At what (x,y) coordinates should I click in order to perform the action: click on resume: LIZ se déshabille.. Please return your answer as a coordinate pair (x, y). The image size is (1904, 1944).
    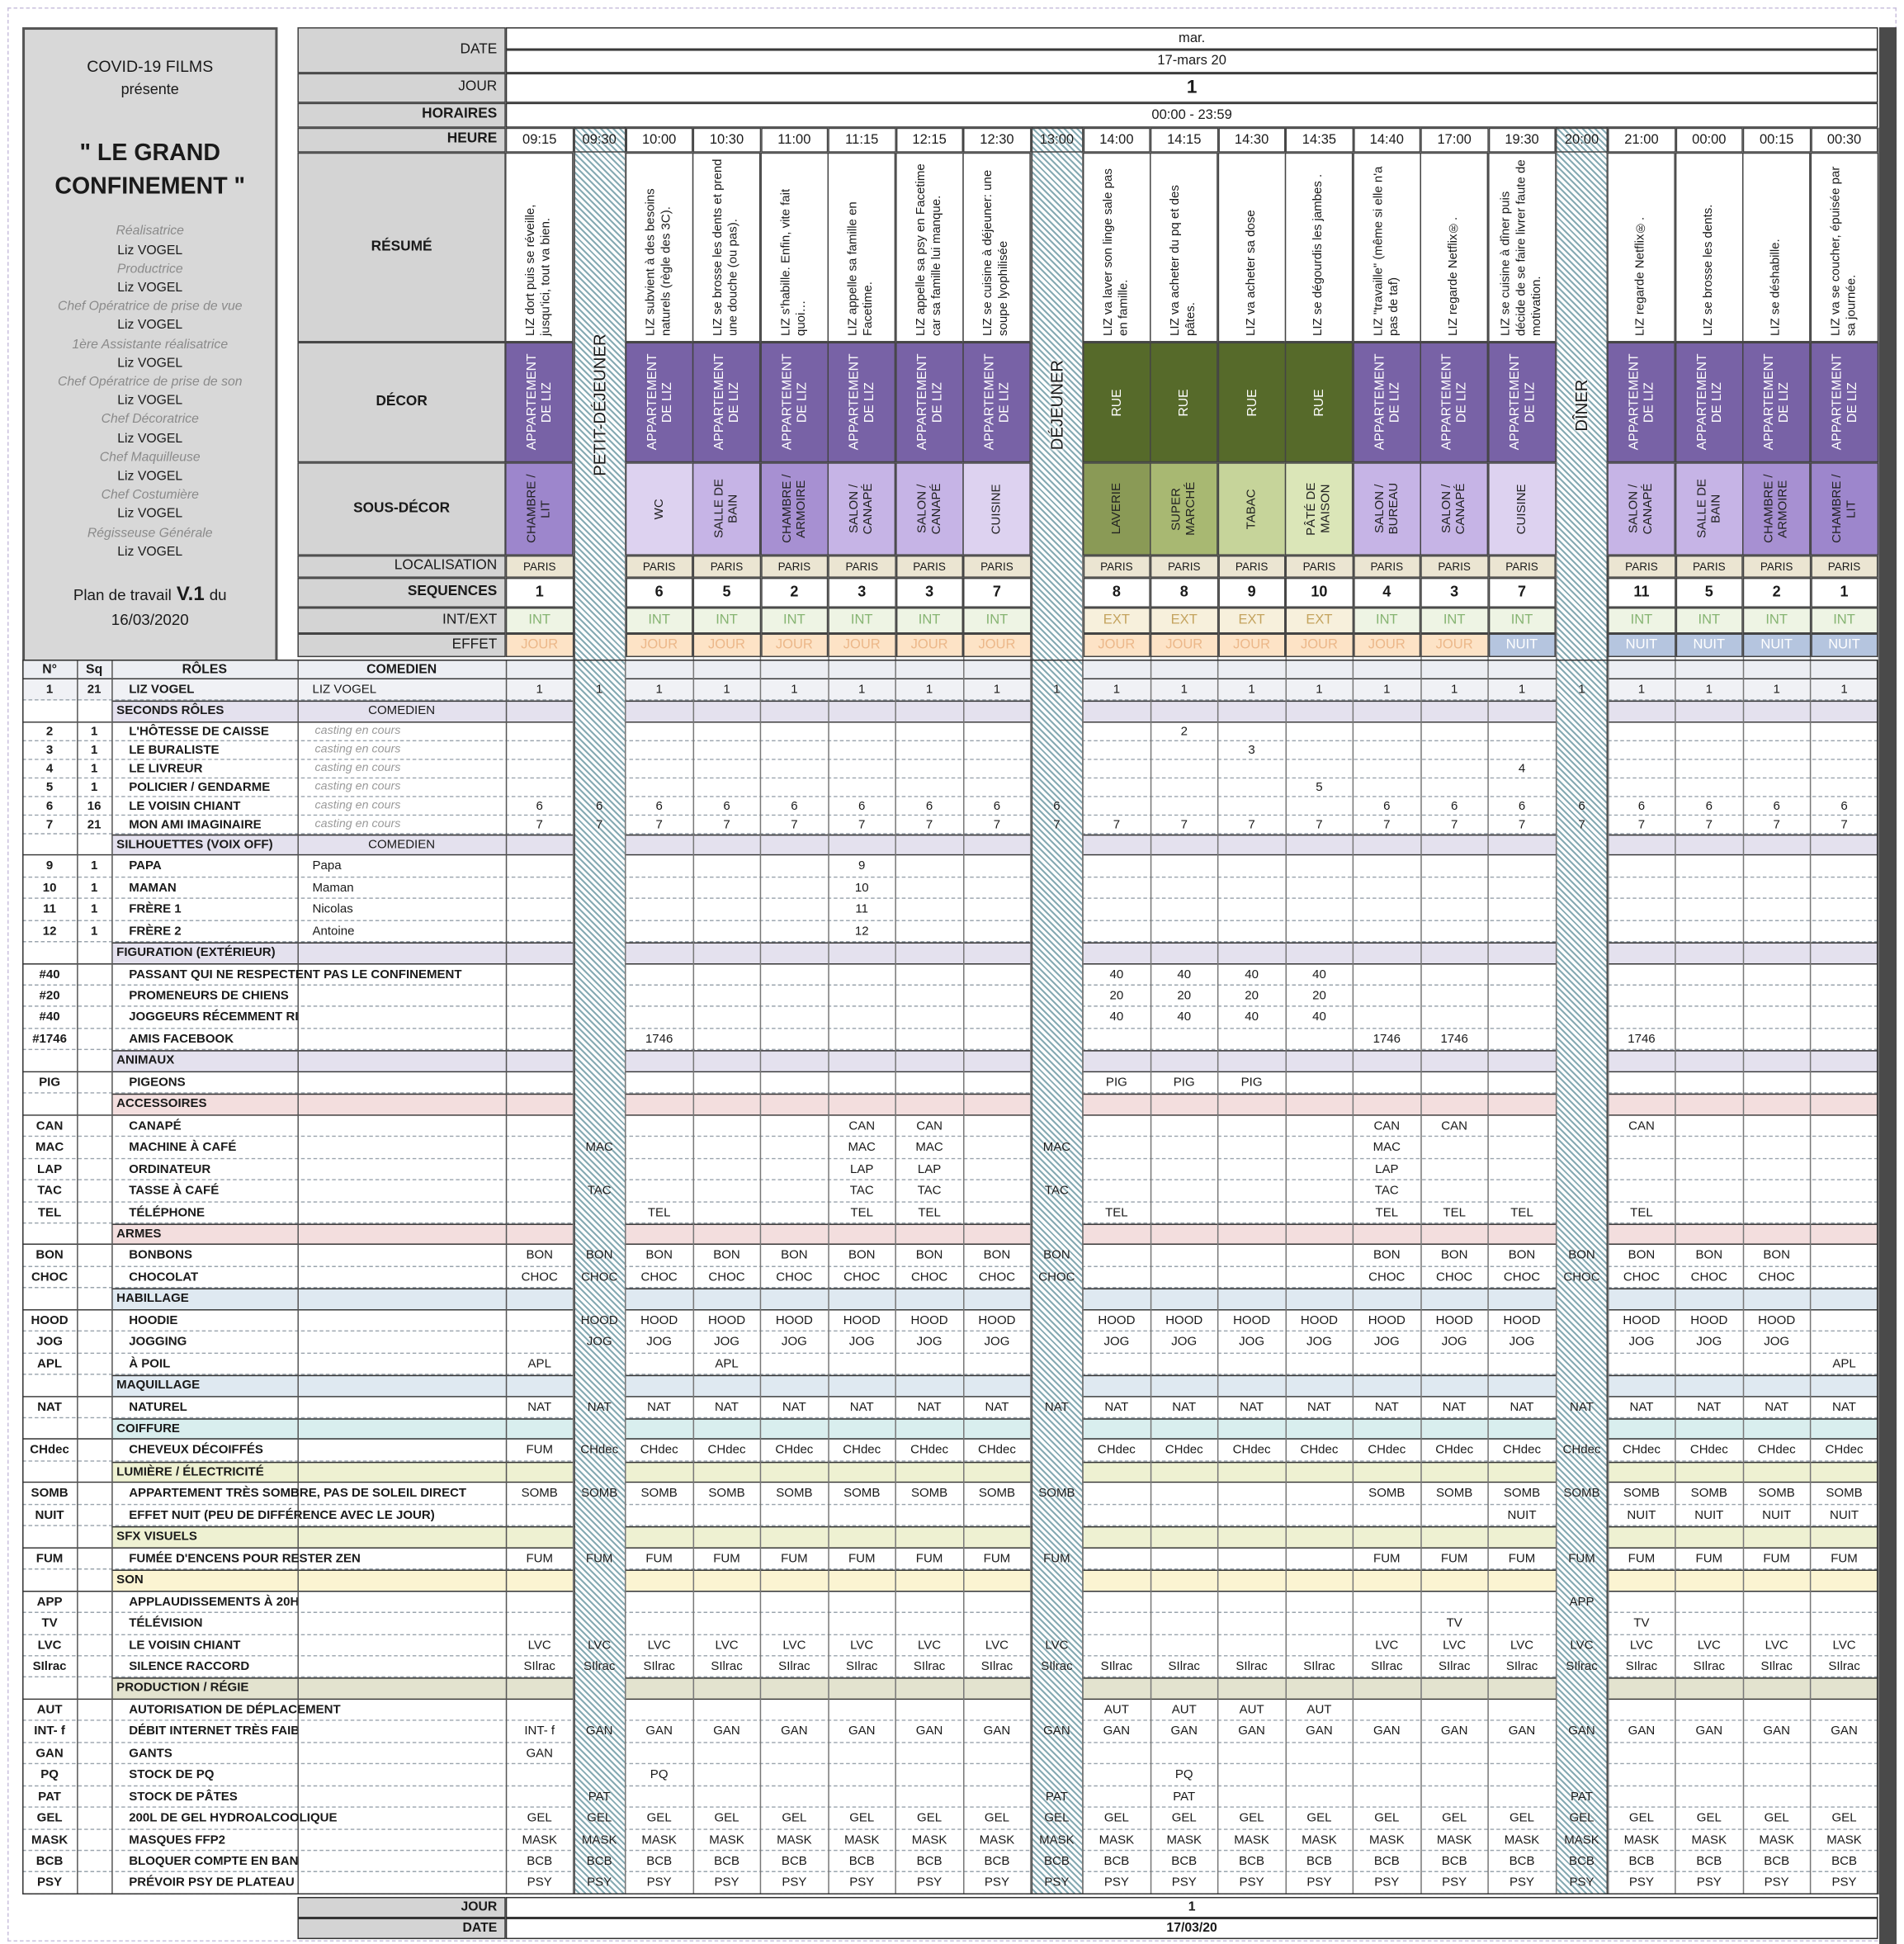
    Looking at the image, I should click on (1776, 247).